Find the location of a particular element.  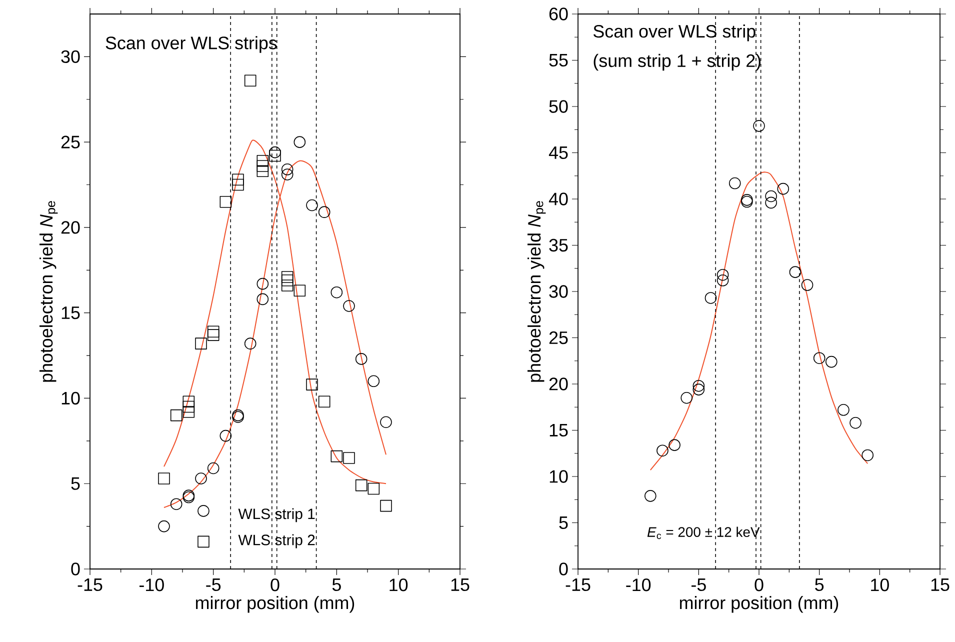

annotation: (sum strip 1 + strip 2) is located at coordinates (677, 62).